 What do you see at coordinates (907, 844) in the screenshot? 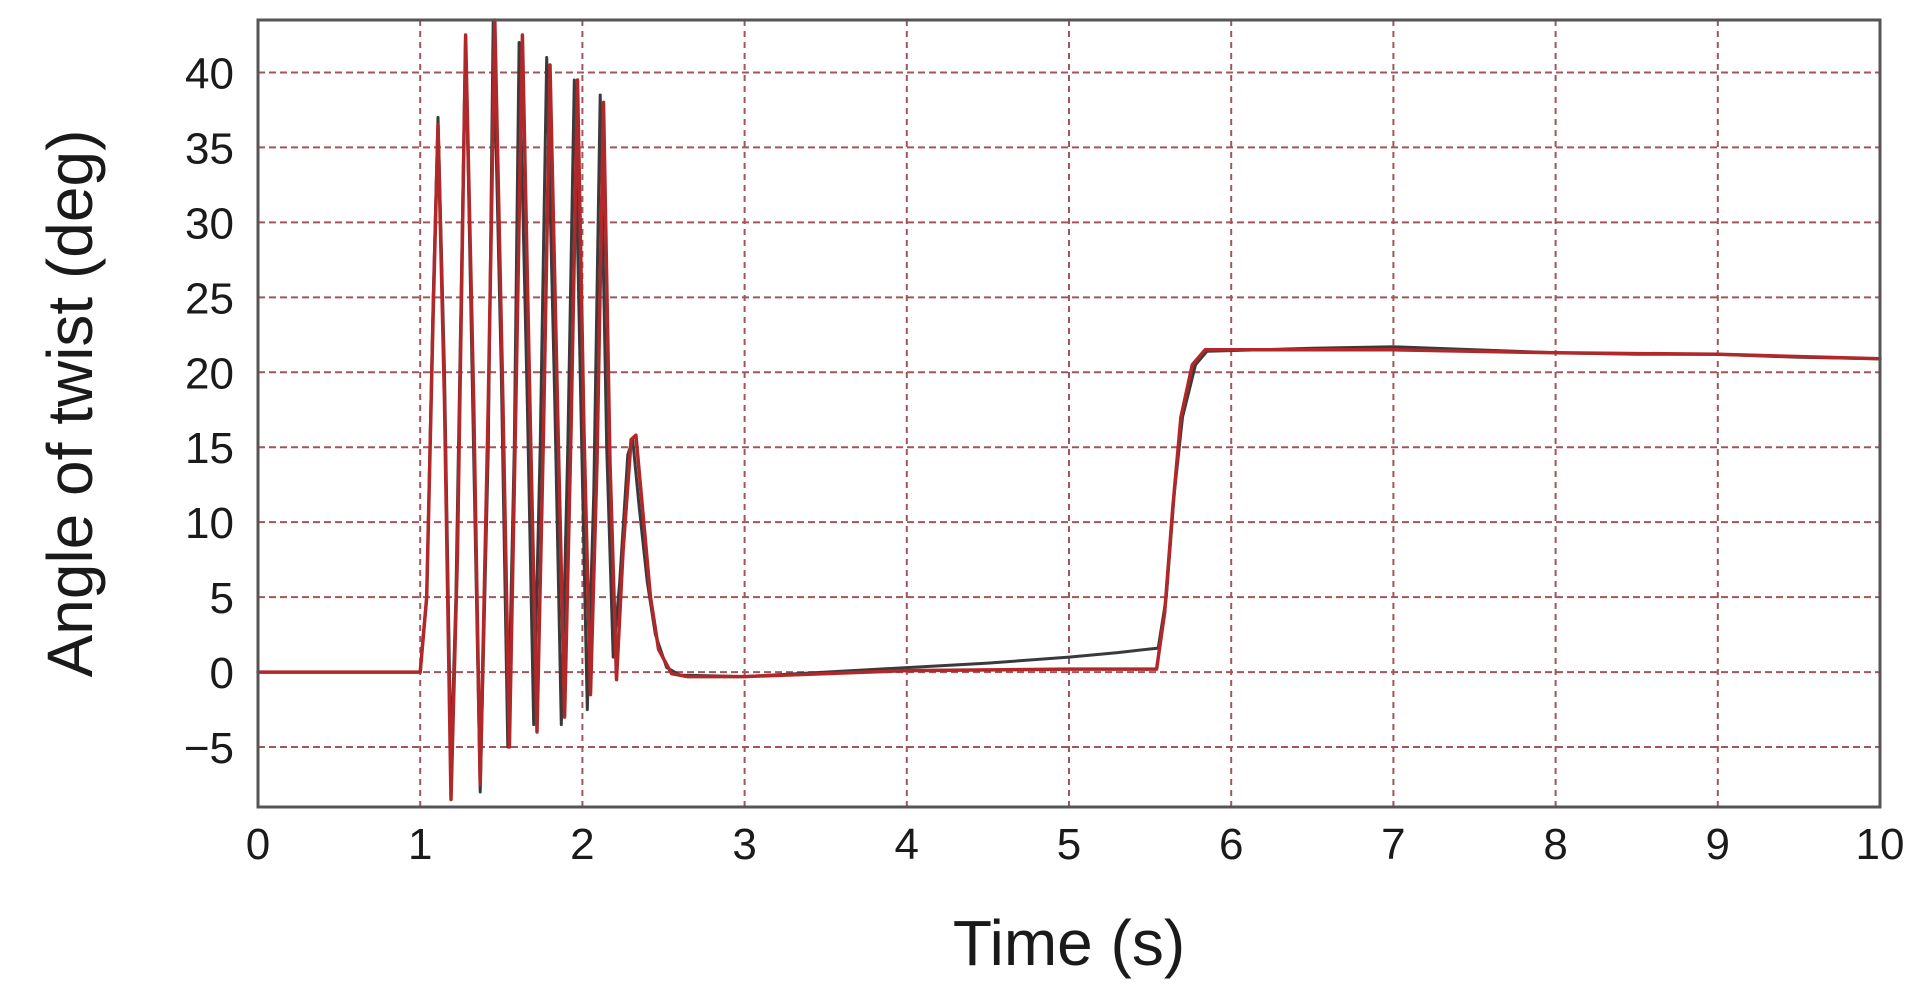
I see `x-tick-label: 4` at bounding box center [907, 844].